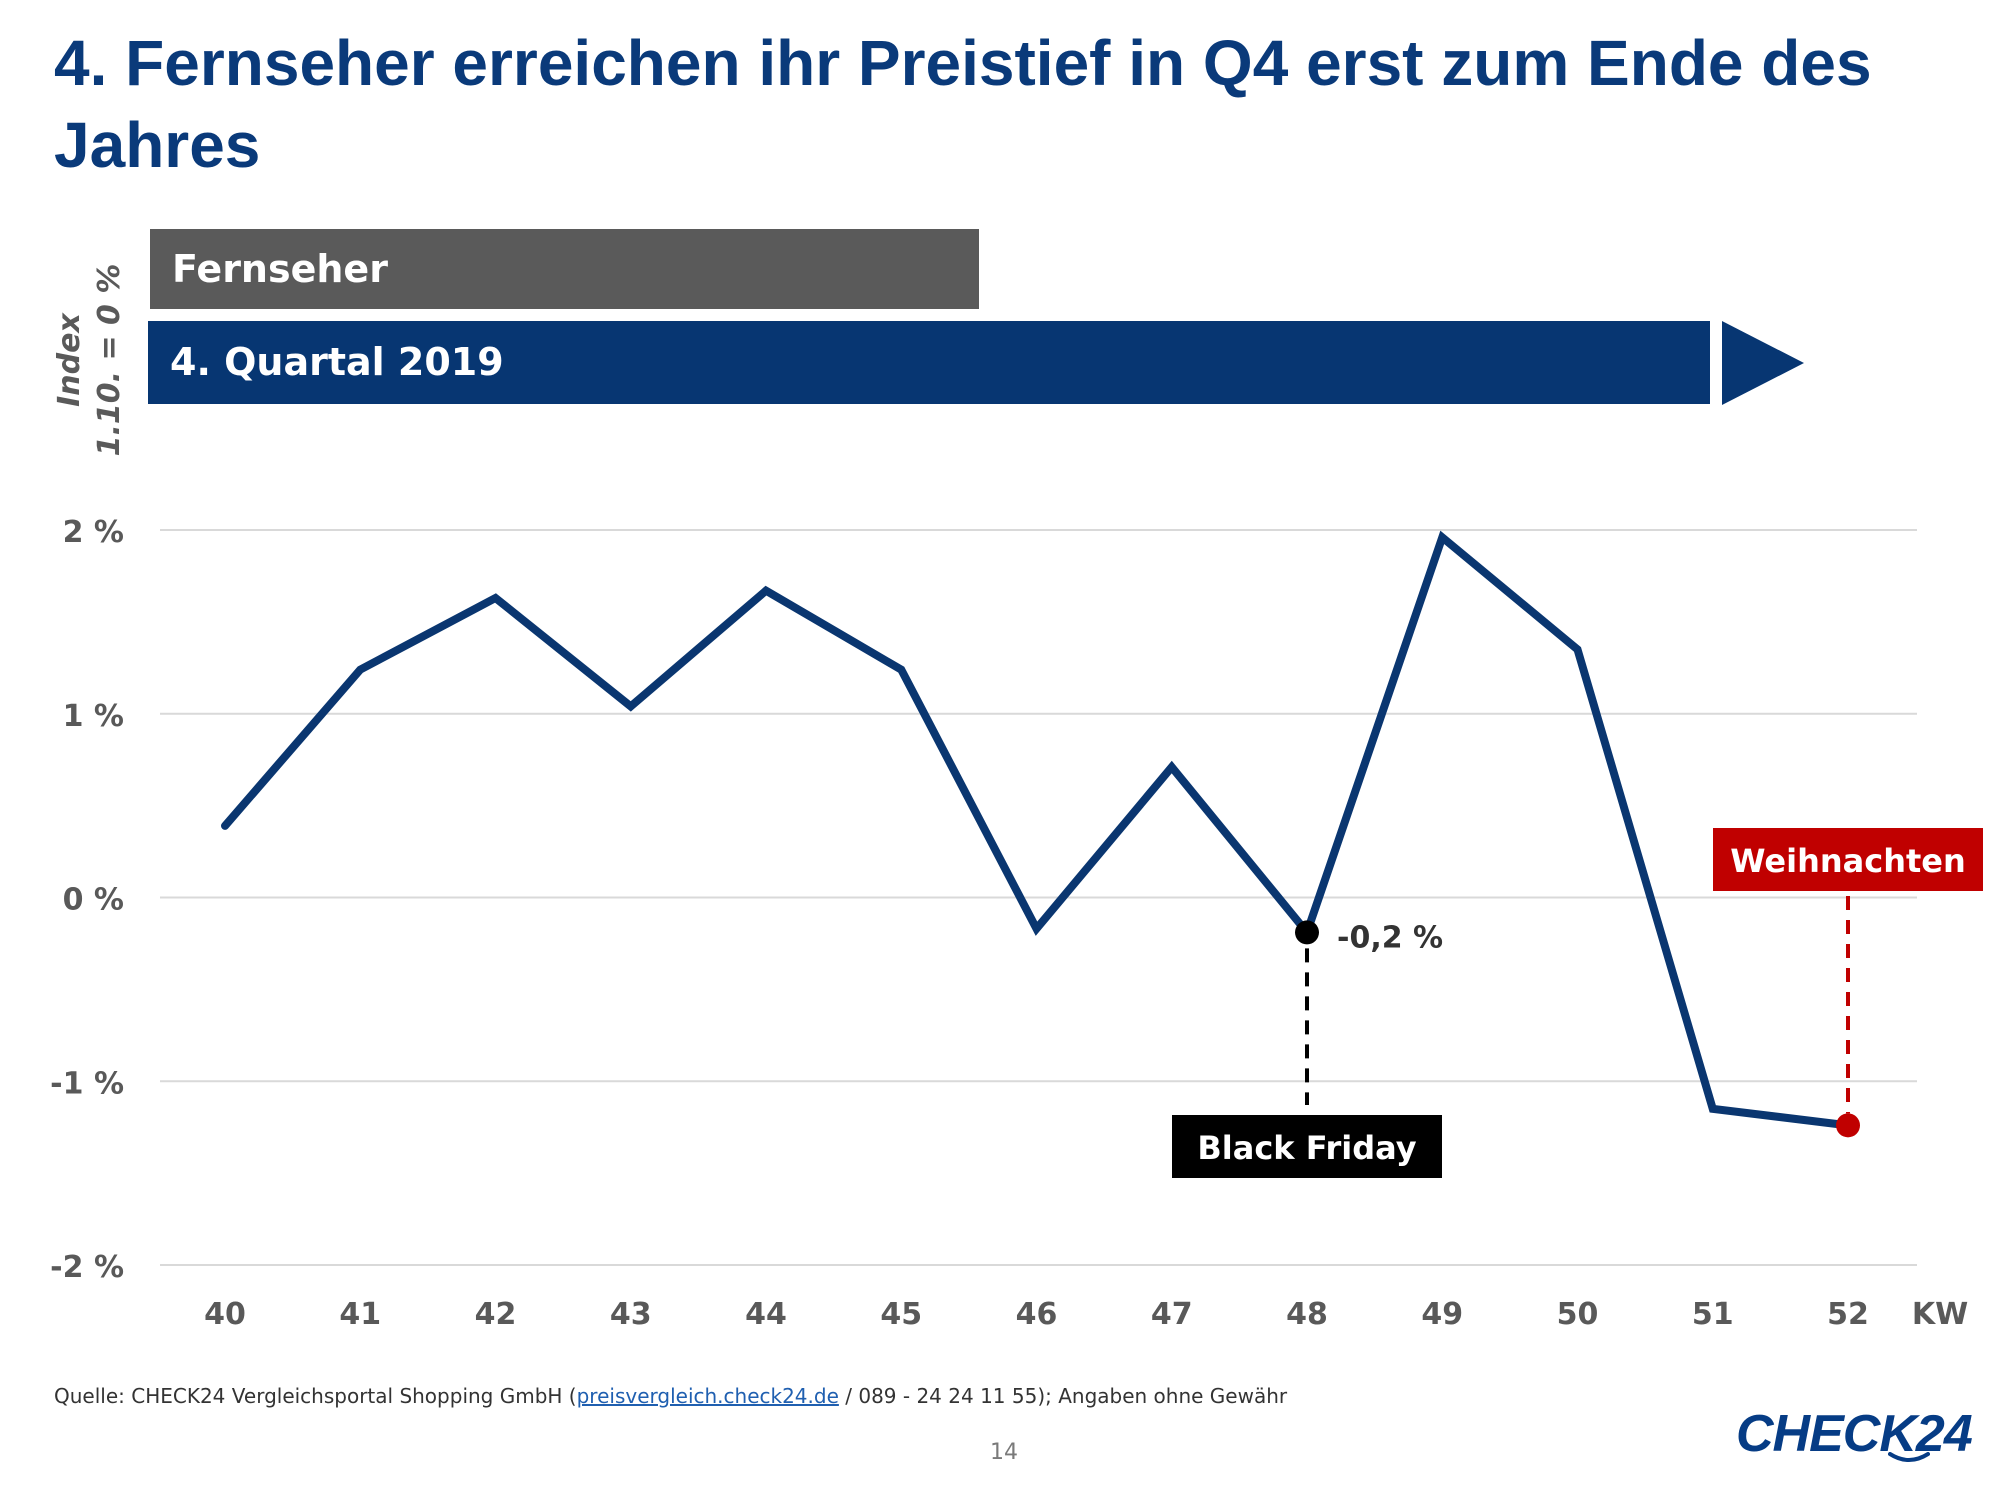 This screenshot has width=2000, height=1500. What do you see at coordinates (631, 1314) in the screenshot?
I see `x-tick-label: 43` at bounding box center [631, 1314].